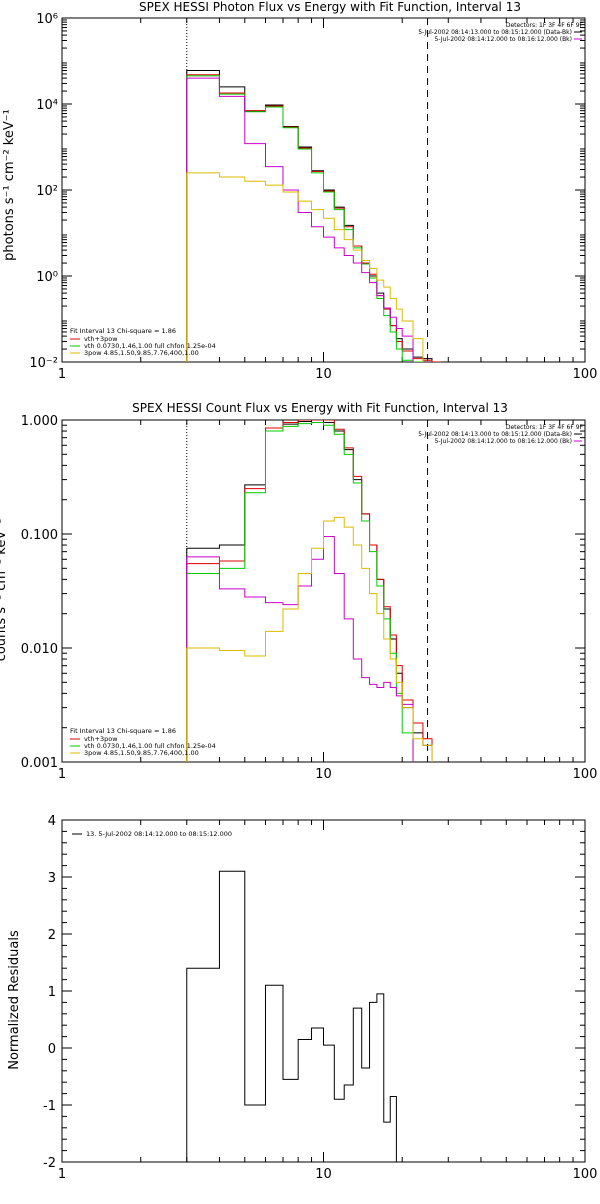 The height and width of the screenshot is (1204, 600). Describe the element at coordinates (585, 374) in the screenshot. I see `photon-flux-xtick-label: 100` at that location.